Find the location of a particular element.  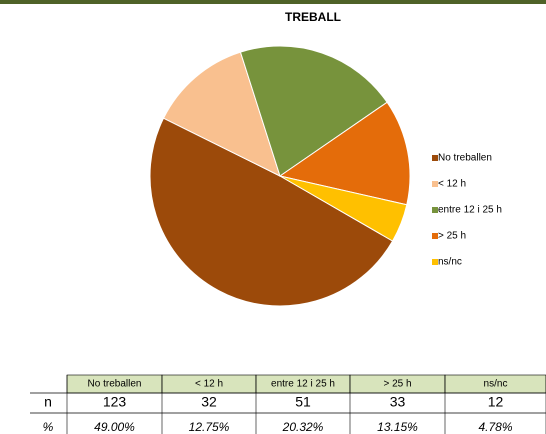

table-percent: 20.32% is located at coordinates (303, 427).